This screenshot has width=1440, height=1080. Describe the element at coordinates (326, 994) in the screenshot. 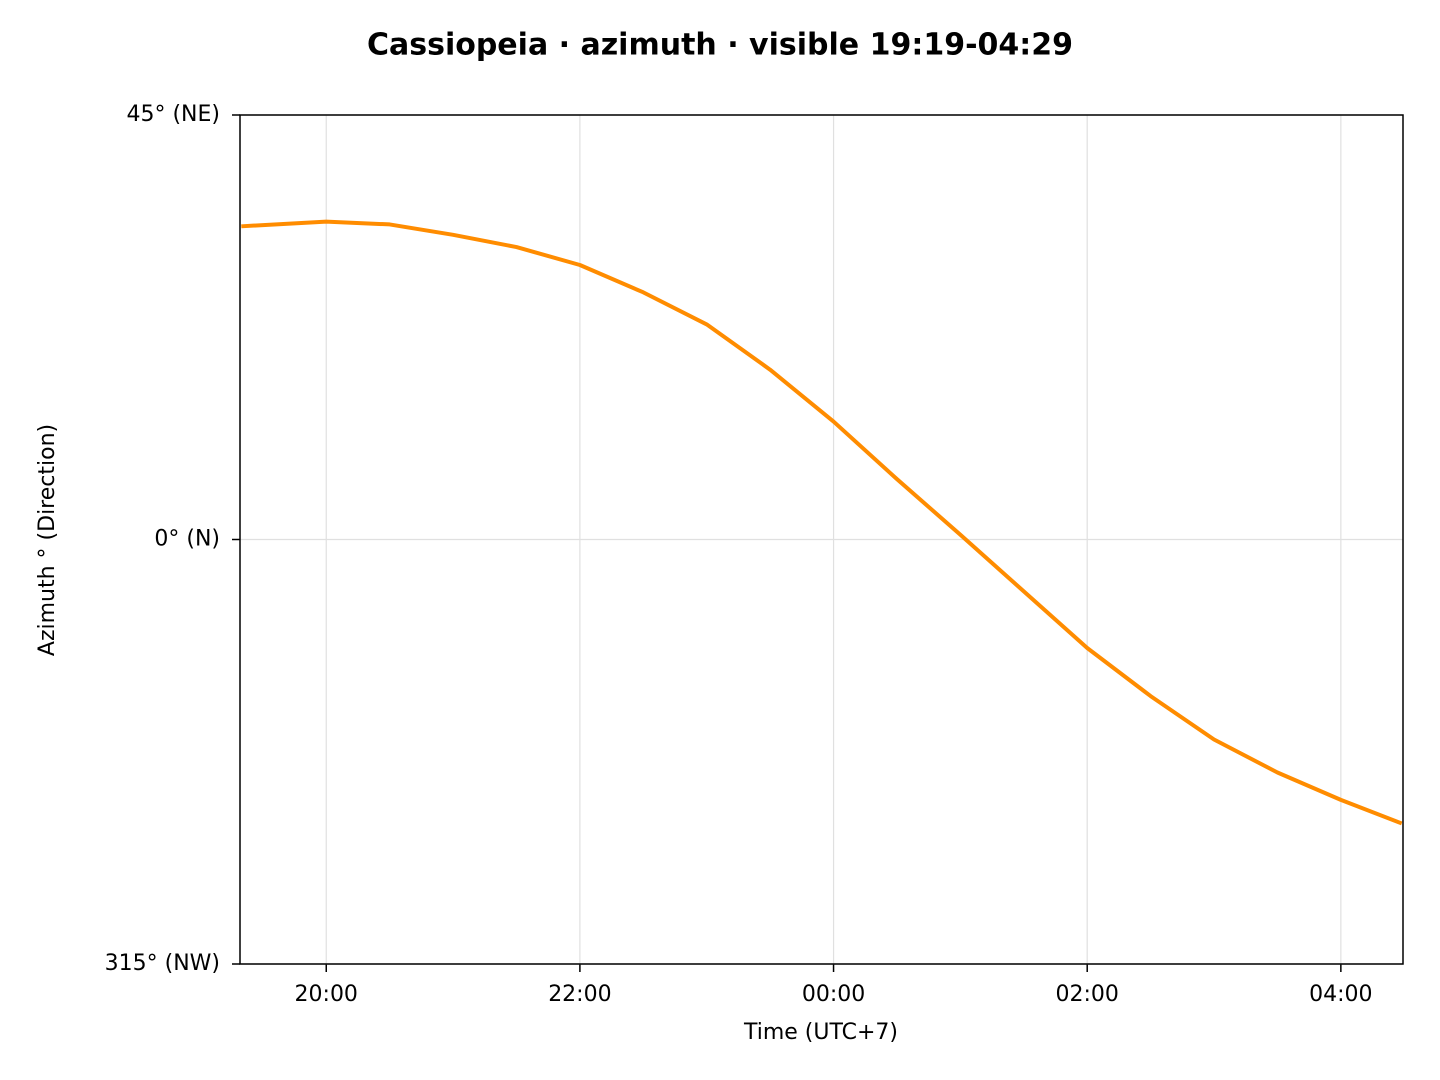

I see `x-tick-label: 20:00` at that location.